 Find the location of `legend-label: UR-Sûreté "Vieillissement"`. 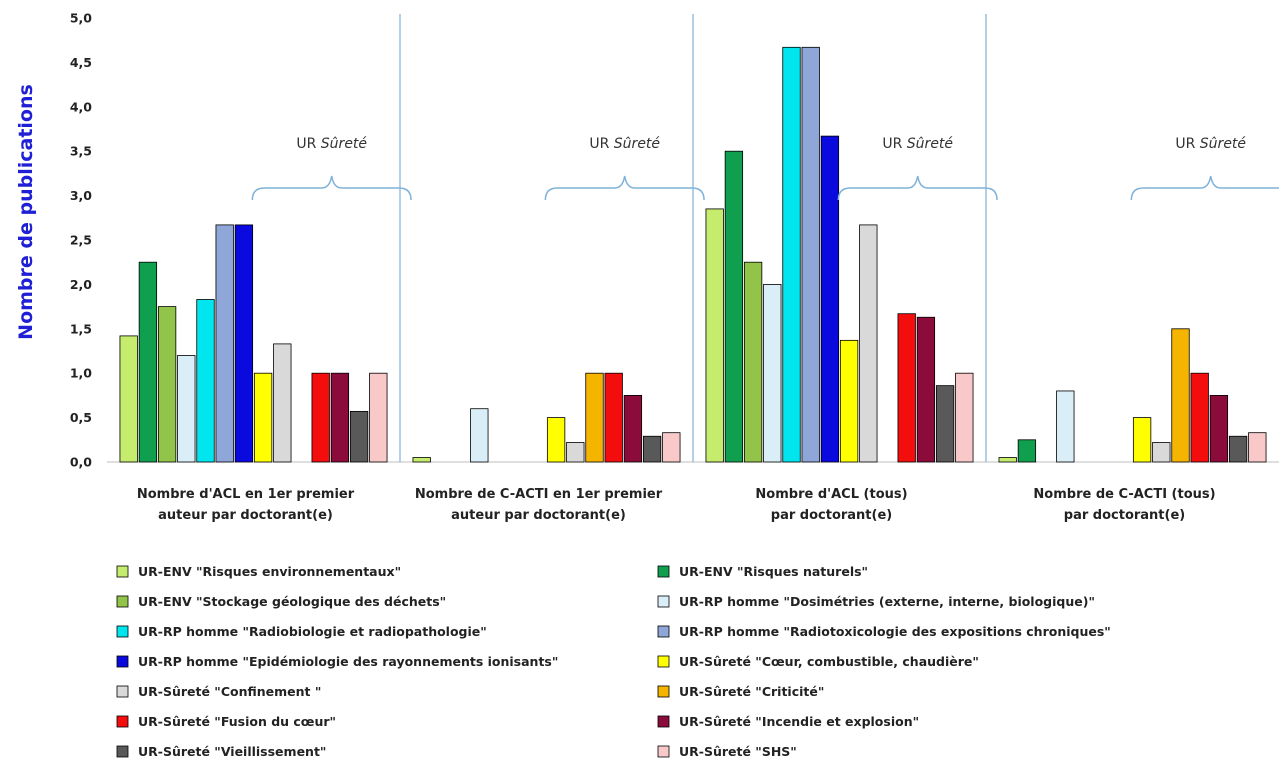

legend-label: UR-Sûreté "Vieillissement" is located at coordinates (232, 751).